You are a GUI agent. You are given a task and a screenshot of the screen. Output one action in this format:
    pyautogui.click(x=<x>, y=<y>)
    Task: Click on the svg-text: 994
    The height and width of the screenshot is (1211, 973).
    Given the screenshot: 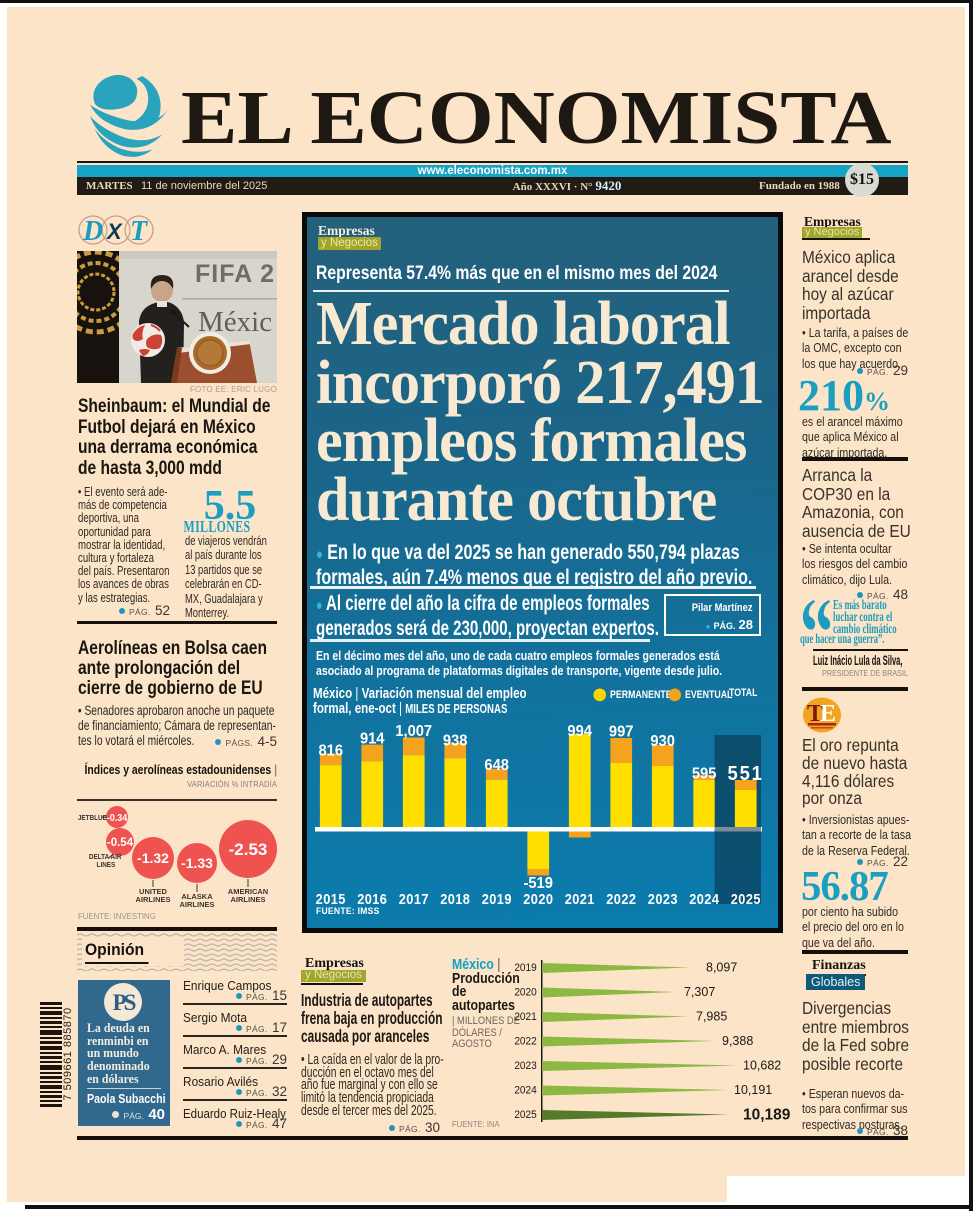 What is the action you would take?
    pyautogui.click(x=579, y=731)
    